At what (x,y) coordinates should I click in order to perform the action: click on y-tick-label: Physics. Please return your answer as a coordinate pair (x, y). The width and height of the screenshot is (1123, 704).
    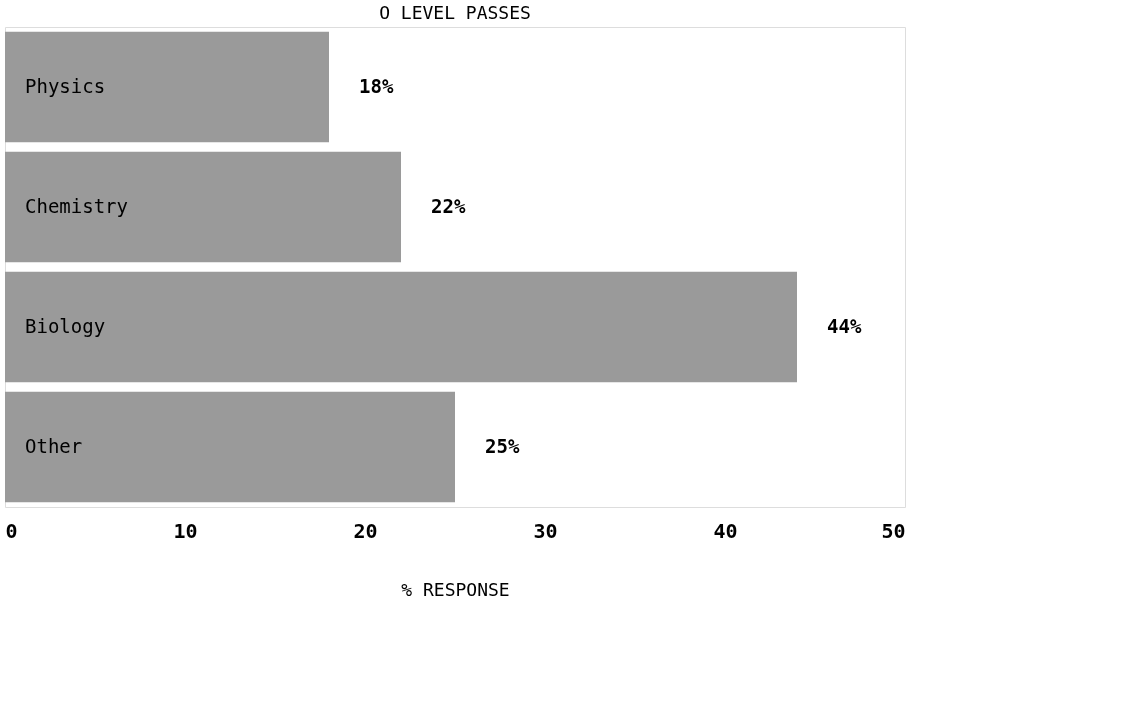
    Looking at the image, I should click on (65, 86).